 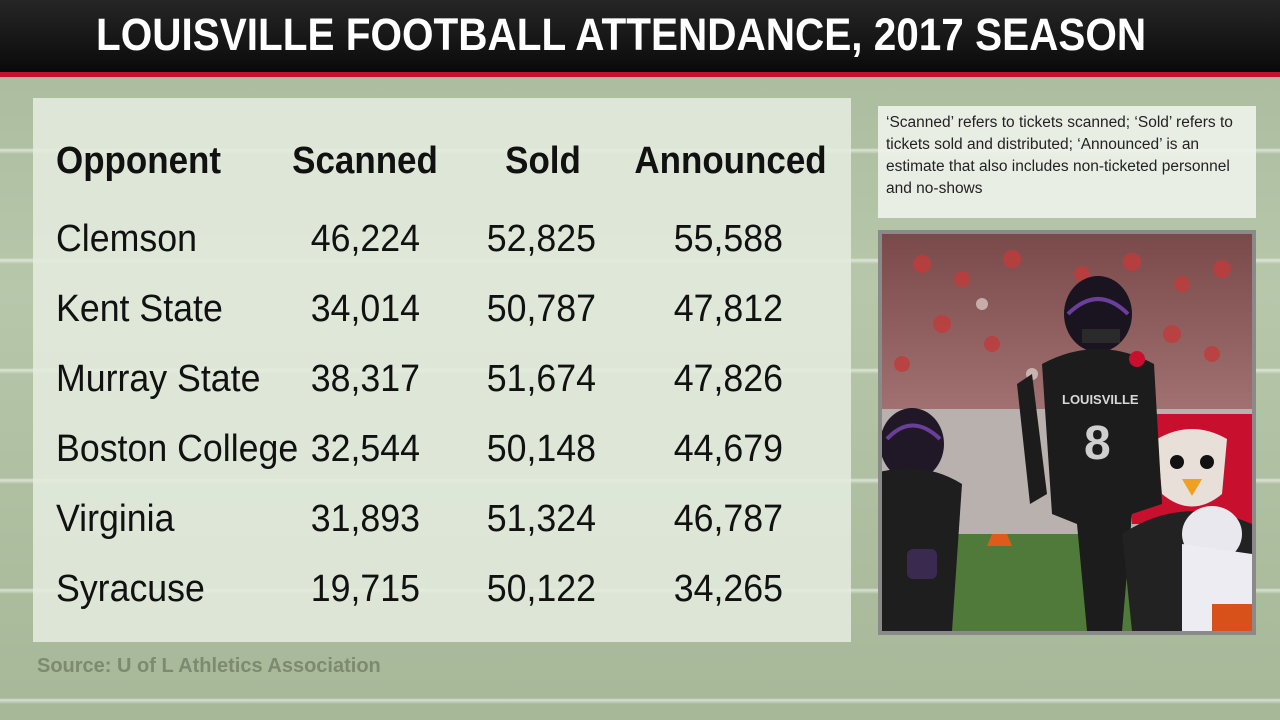 What do you see at coordinates (442, 170) in the screenshot?
I see `table-header: Opponent Scanned Sold Announced` at bounding box center [442, 170].